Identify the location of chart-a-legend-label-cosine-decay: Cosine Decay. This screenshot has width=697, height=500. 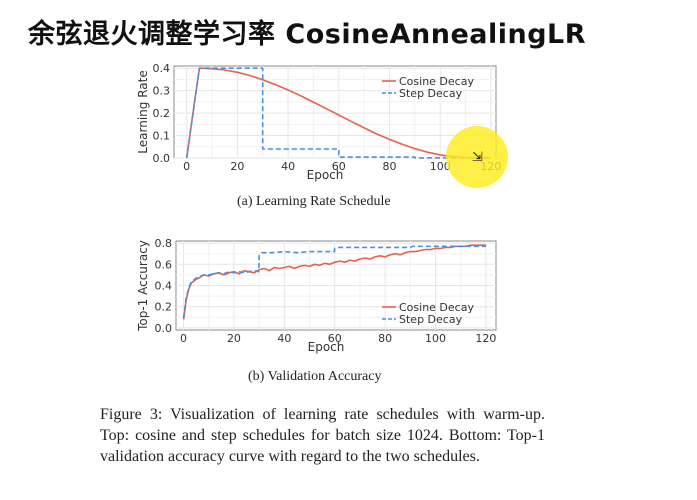
(436, 81).